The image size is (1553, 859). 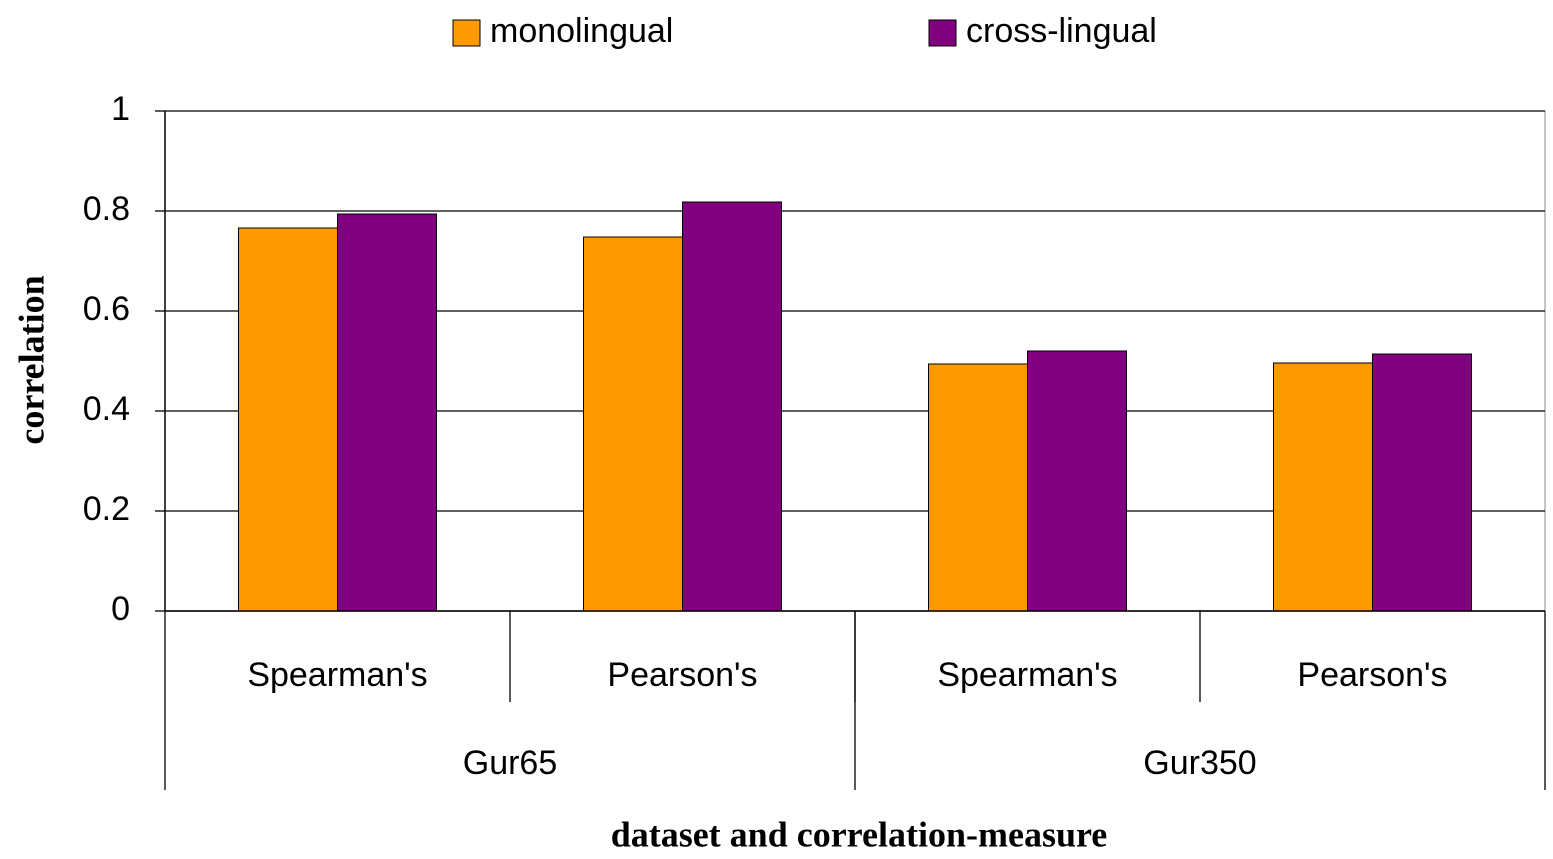 I want to click on y-tick-label: 0.6, so click(x=106, y=309).